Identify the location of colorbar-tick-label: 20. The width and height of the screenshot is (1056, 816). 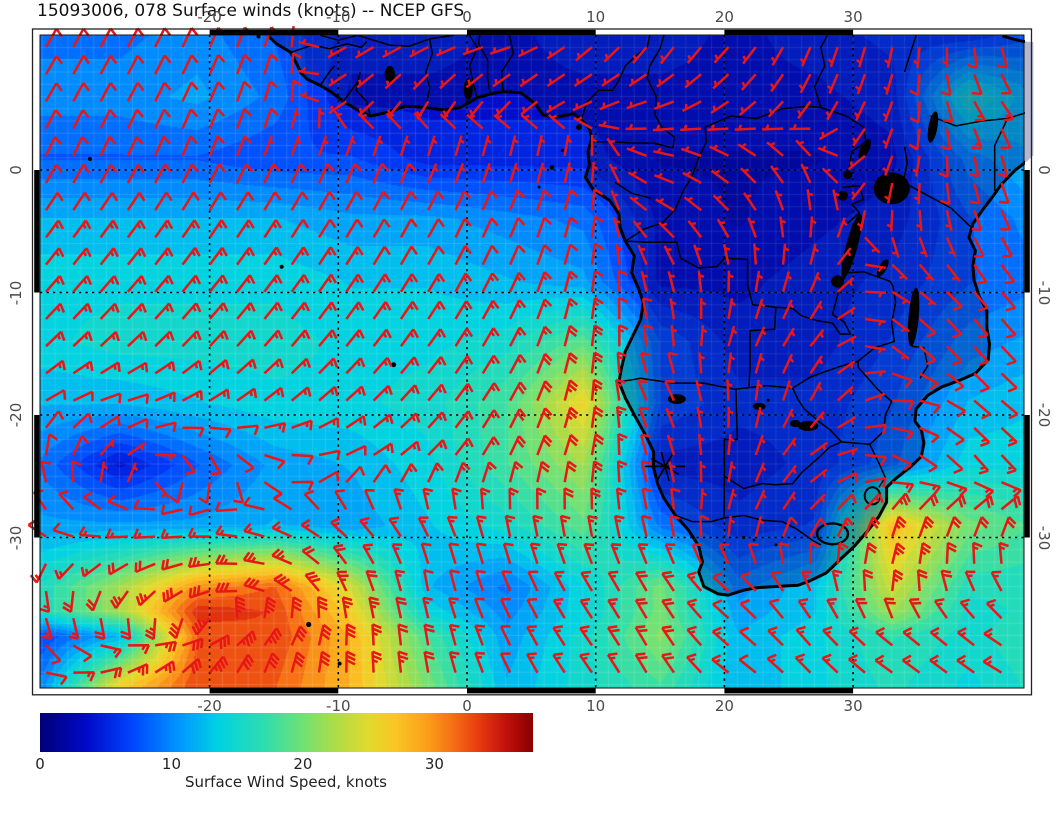
(303, 764).